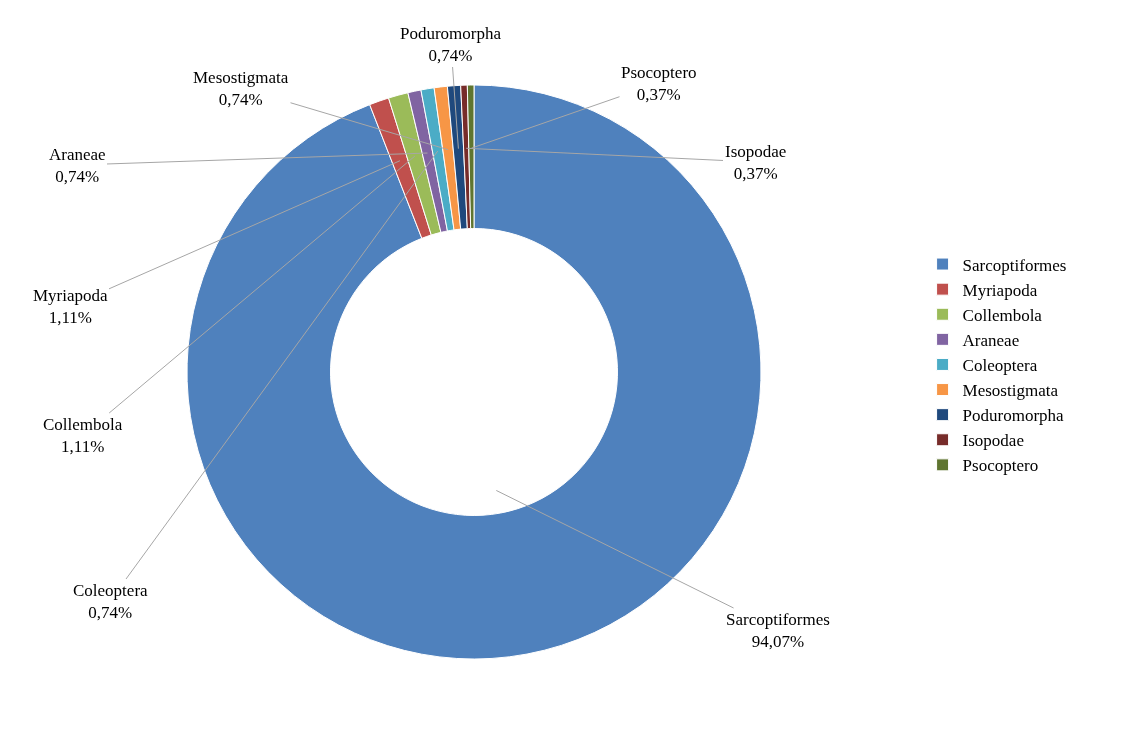 This screenshot has height=729, width=1139. Describe the element at coordinates (111, 590) in the screenshot. I see `slice-label: Coleoptera` at that location.